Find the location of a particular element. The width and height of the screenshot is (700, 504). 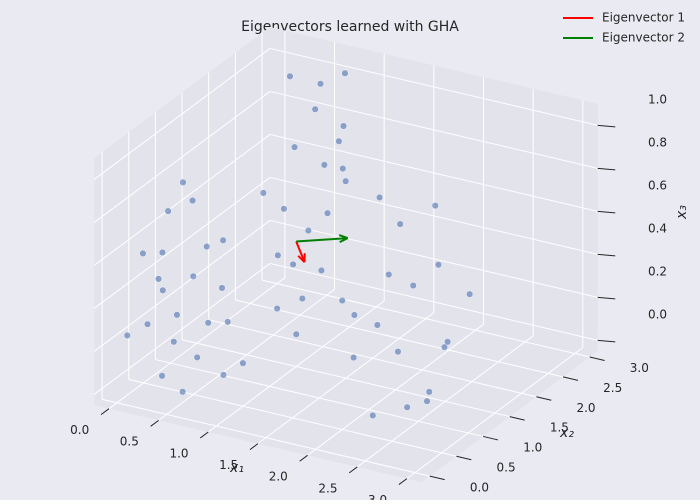

y-tick-label: 1.0 is located at coordinates (532, 448).